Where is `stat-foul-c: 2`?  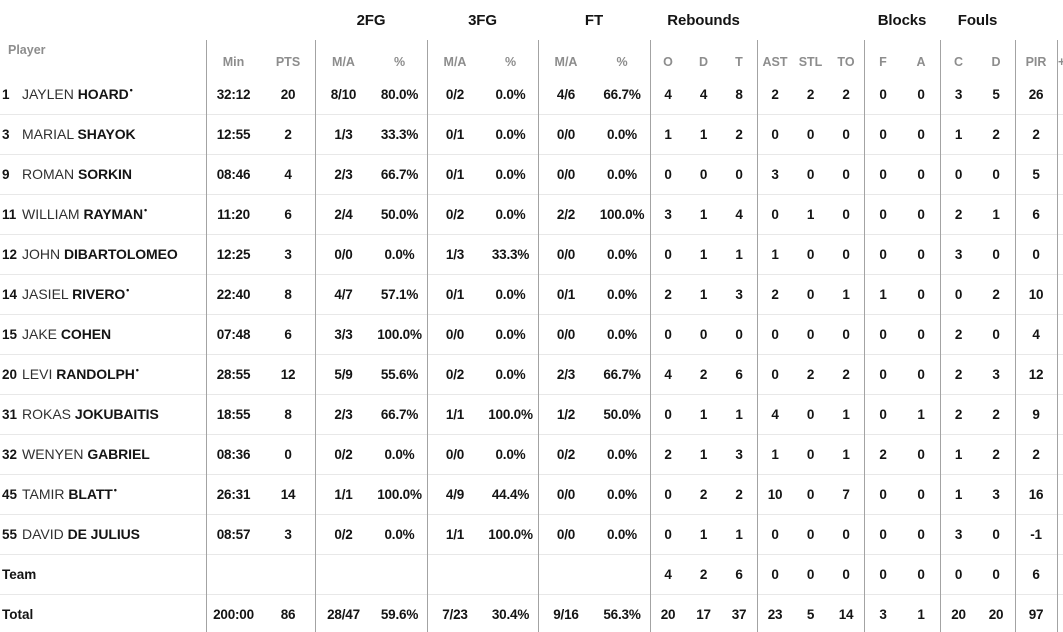
stat-foul-c: 2 is located at coordinates (958, 414).